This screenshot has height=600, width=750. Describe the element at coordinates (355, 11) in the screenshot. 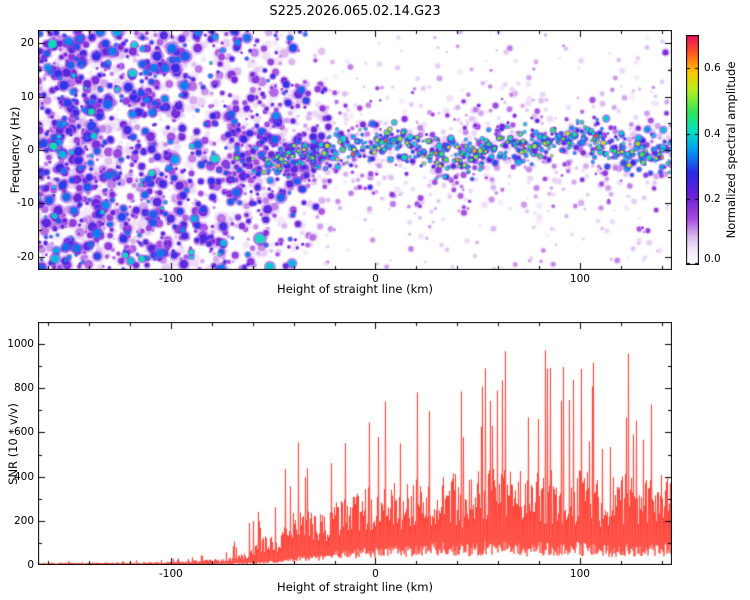

I see `figure-title: S225.2026.065.02.14.G23` at that location.